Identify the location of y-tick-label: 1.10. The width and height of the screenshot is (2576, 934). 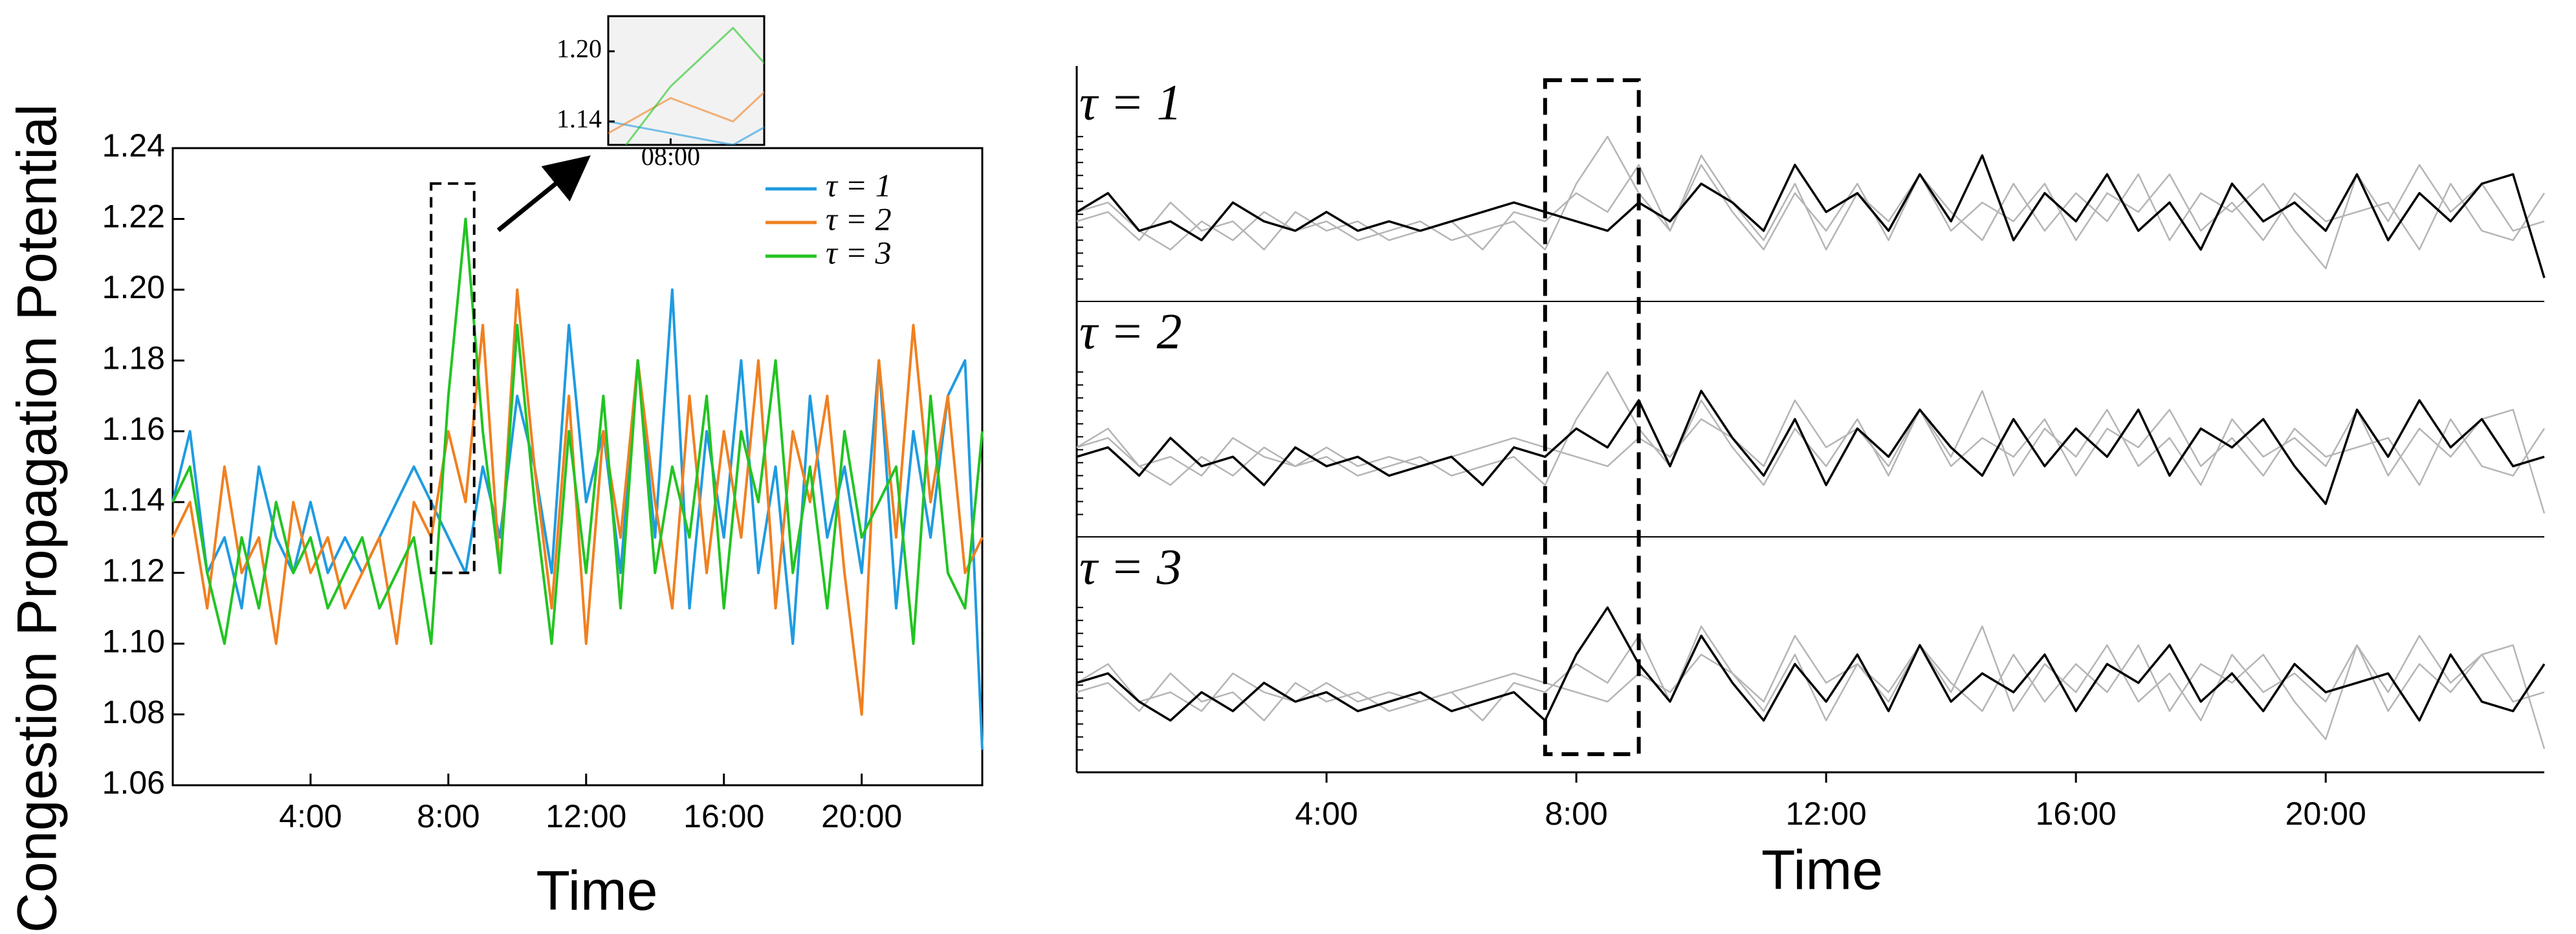
(133, 641).